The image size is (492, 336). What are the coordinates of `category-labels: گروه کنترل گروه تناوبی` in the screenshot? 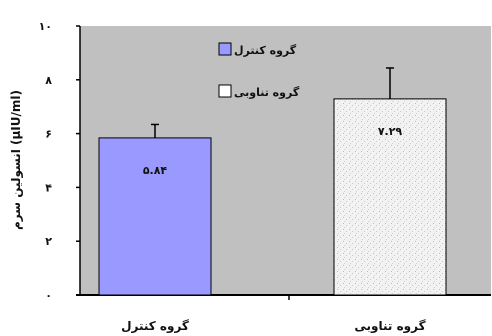 It's located at (273, 326).